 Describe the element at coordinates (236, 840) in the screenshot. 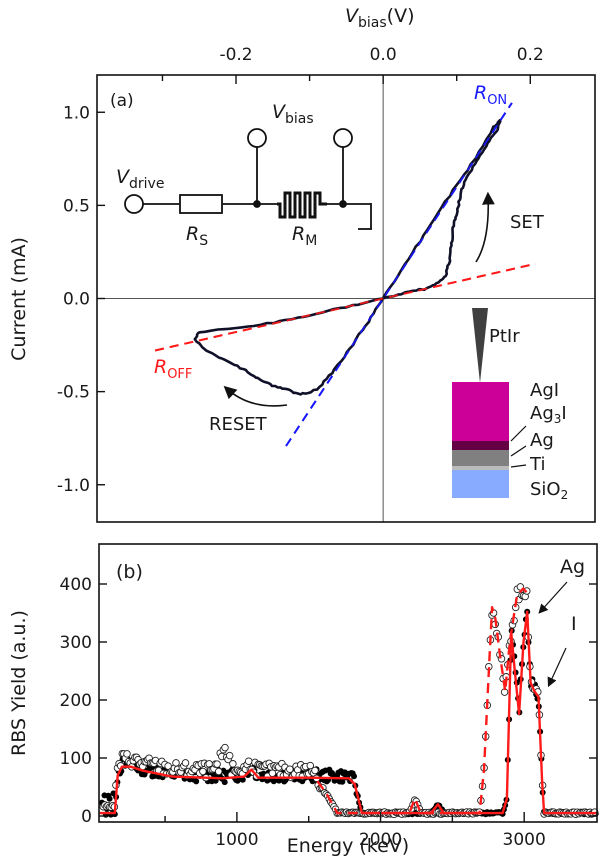

I see `x-tick-label: 1000` at that location.